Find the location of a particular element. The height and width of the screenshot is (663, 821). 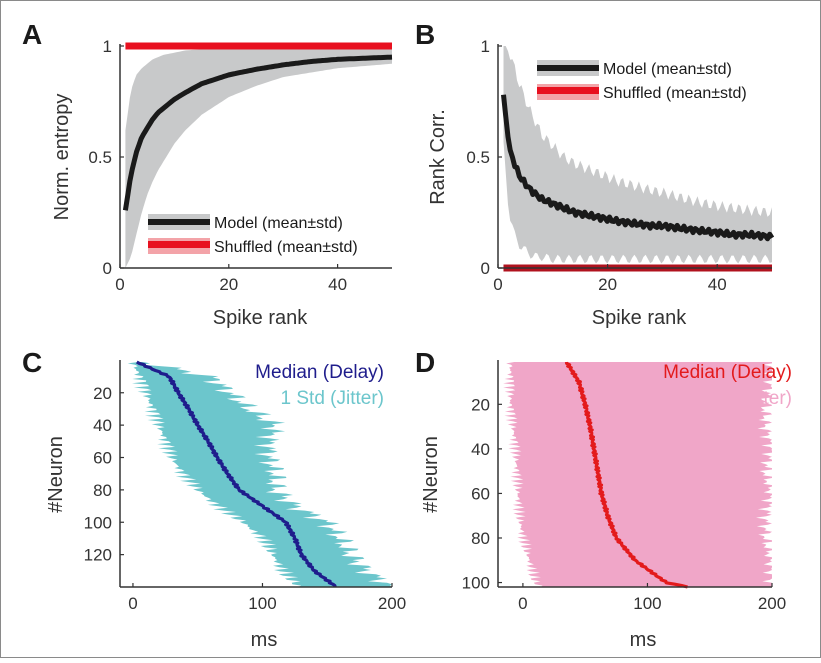

panel-C-letter: C is located at coordinates (32, 362).